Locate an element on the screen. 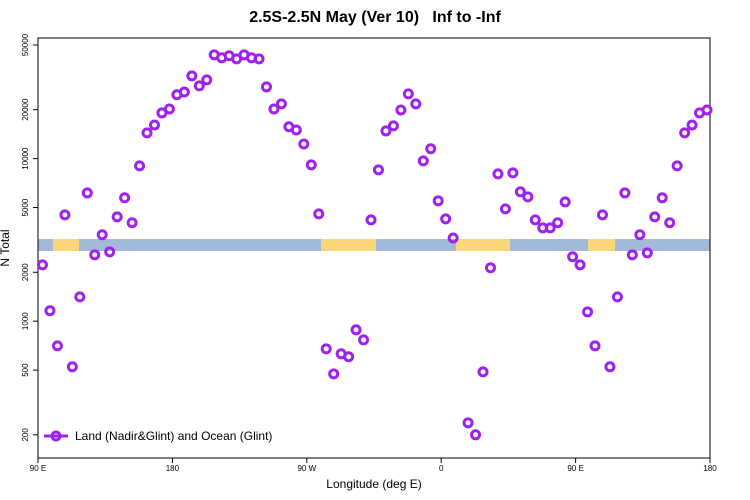  y-tick-label: 5000 is located at coordinates (25, 207).